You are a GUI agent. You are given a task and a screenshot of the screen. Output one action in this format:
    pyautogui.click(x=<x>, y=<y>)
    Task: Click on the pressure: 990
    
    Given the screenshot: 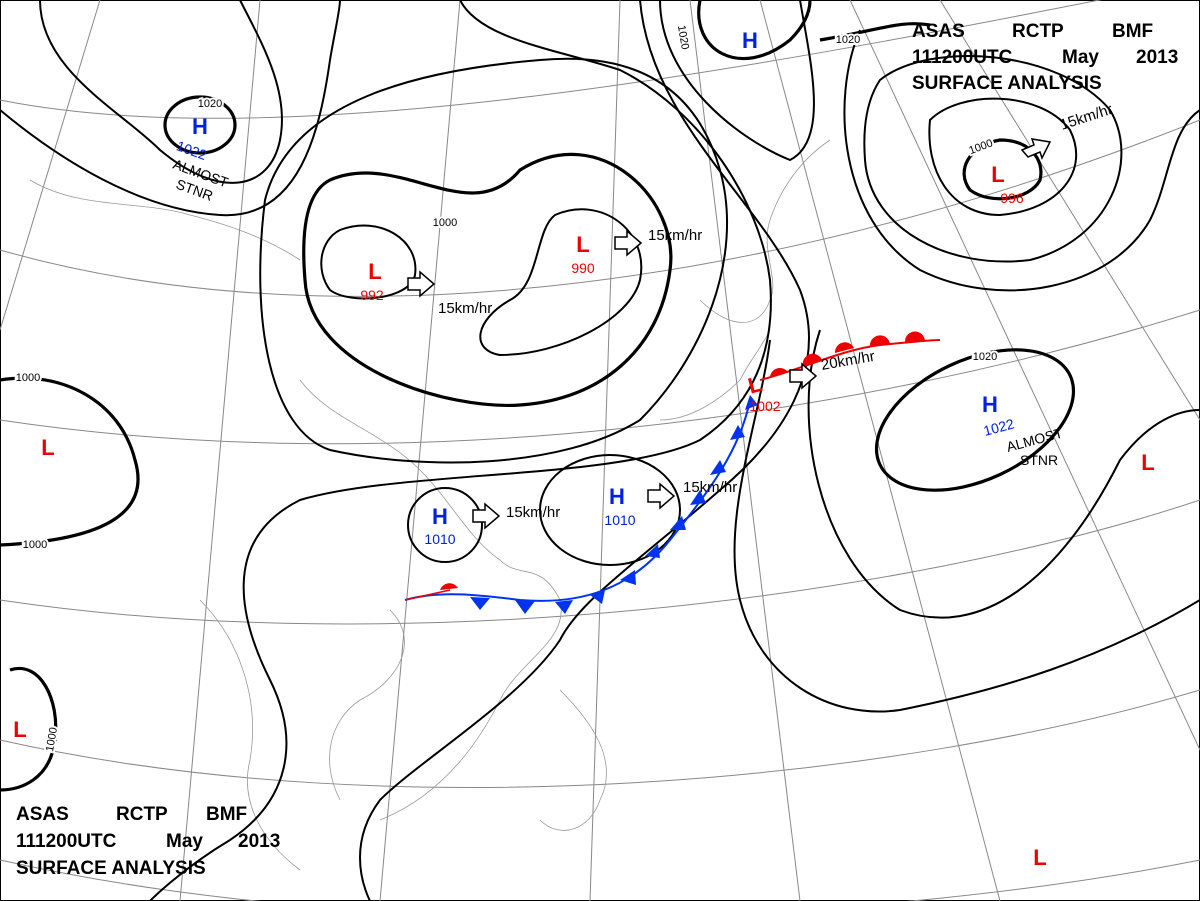 What is the action you would take?
    pyautogui.click(x=583, y=268)
    